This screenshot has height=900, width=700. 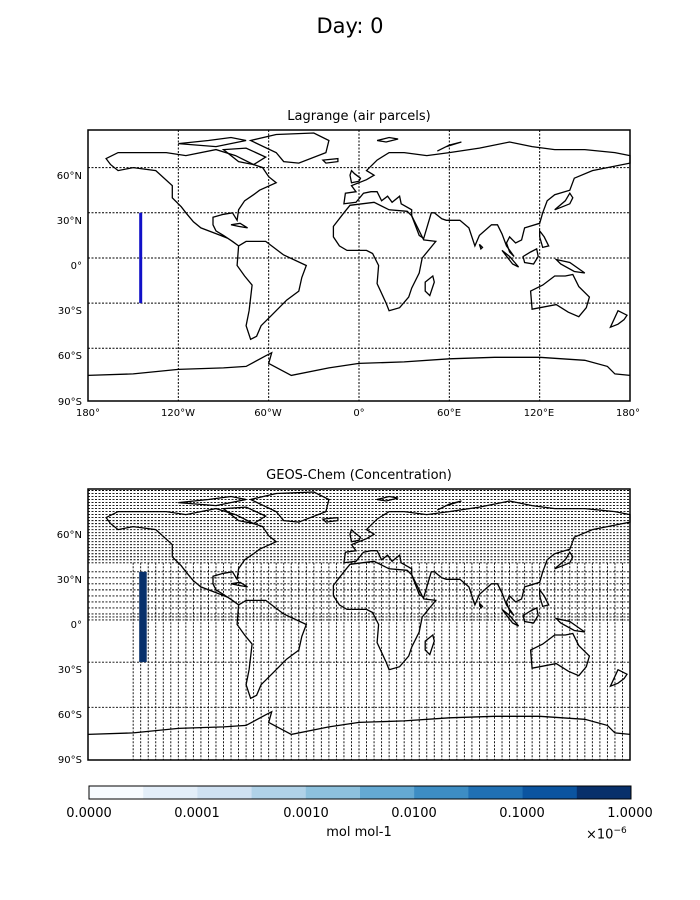 What do you see at coordinates (306, 813) in the screenshot?
I see `colorbar-tick: 0.0010` at bounding box center [306, 813].